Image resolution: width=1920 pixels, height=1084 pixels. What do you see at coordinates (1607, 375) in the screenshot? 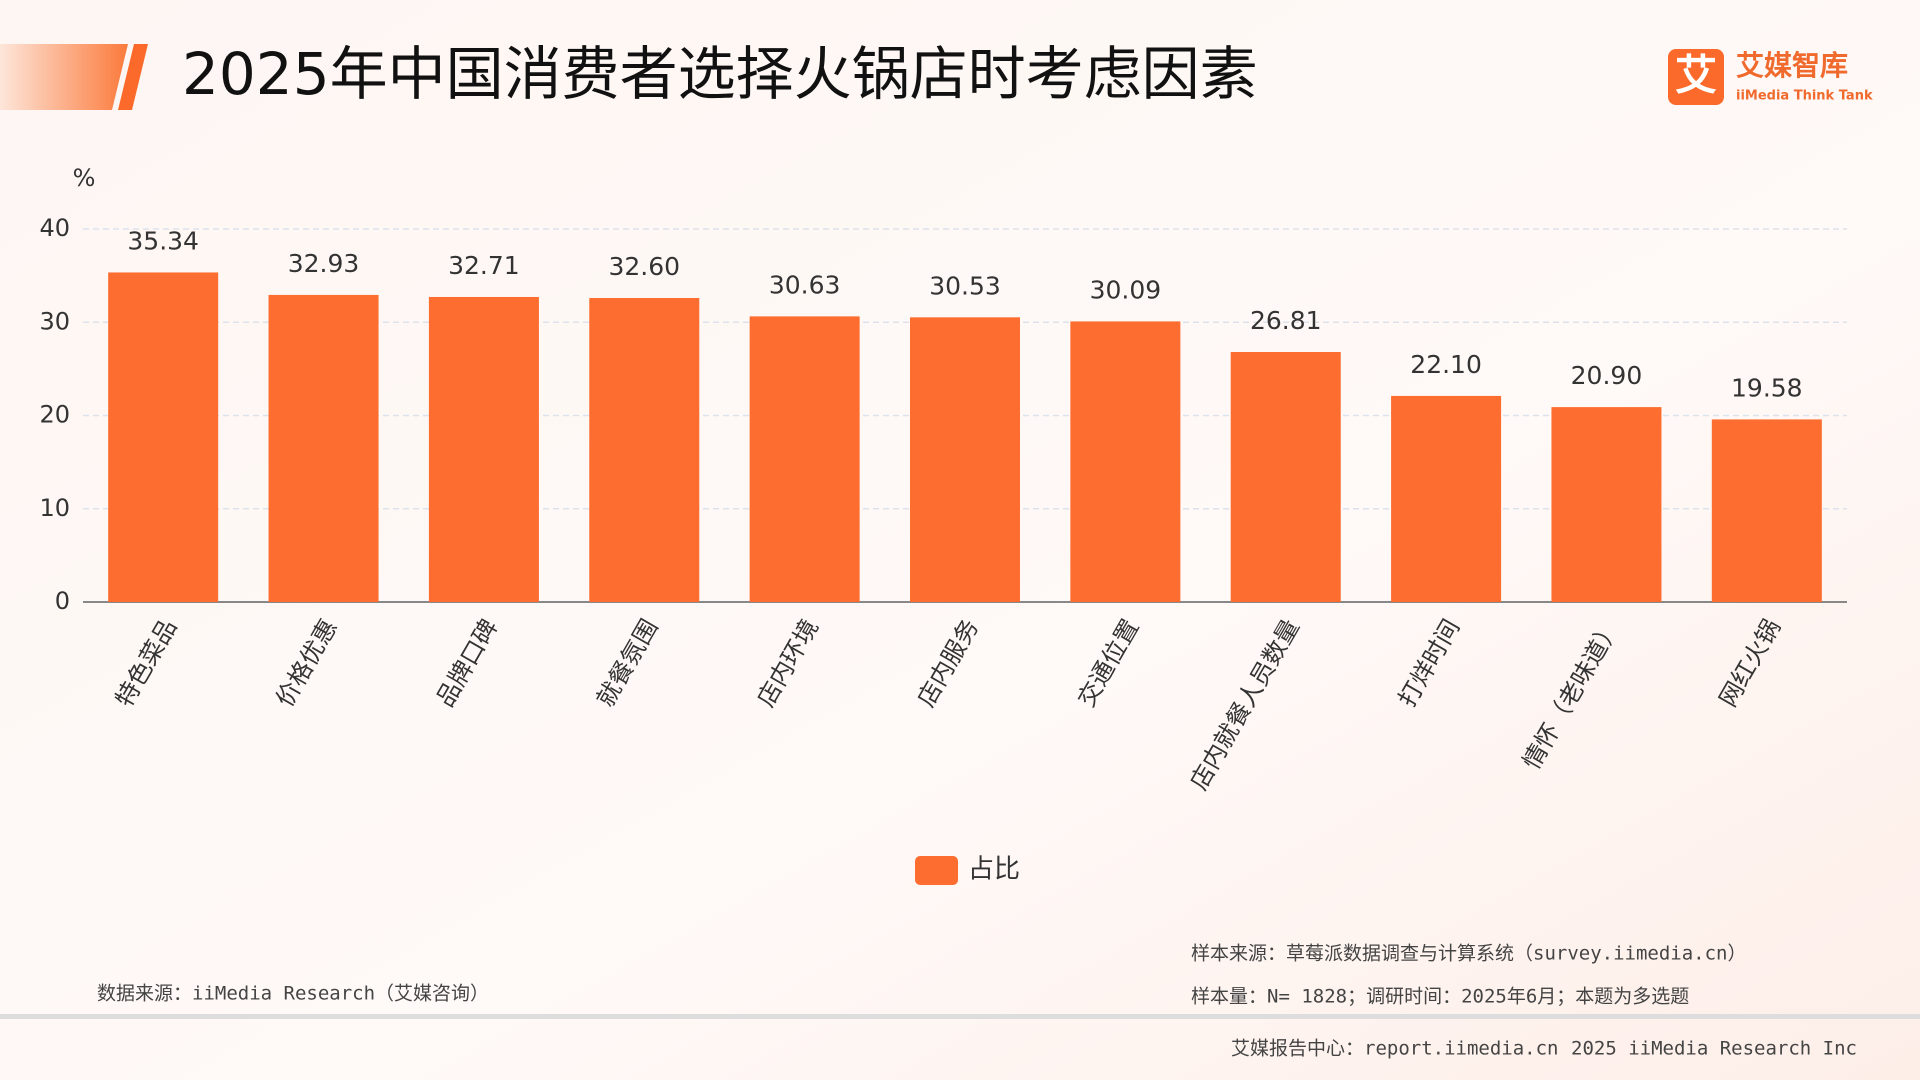
I see `value-label: 20.90` at bounding box center [1607, 375].